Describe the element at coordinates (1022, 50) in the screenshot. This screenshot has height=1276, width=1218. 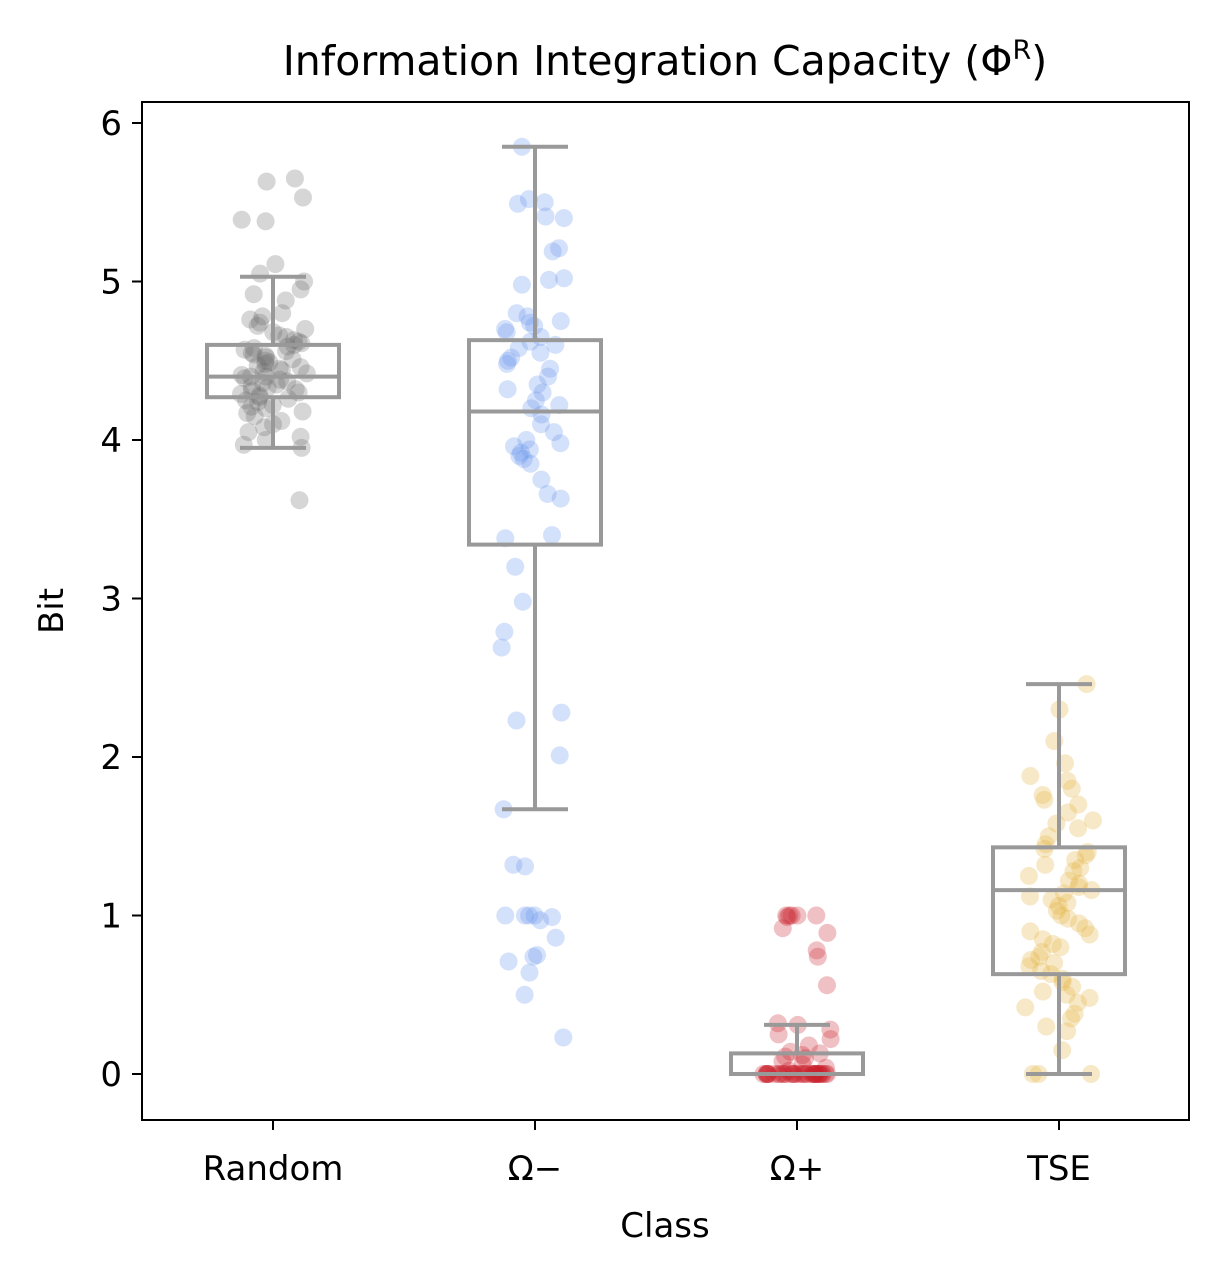
I see `title-superscript: R` at that location.